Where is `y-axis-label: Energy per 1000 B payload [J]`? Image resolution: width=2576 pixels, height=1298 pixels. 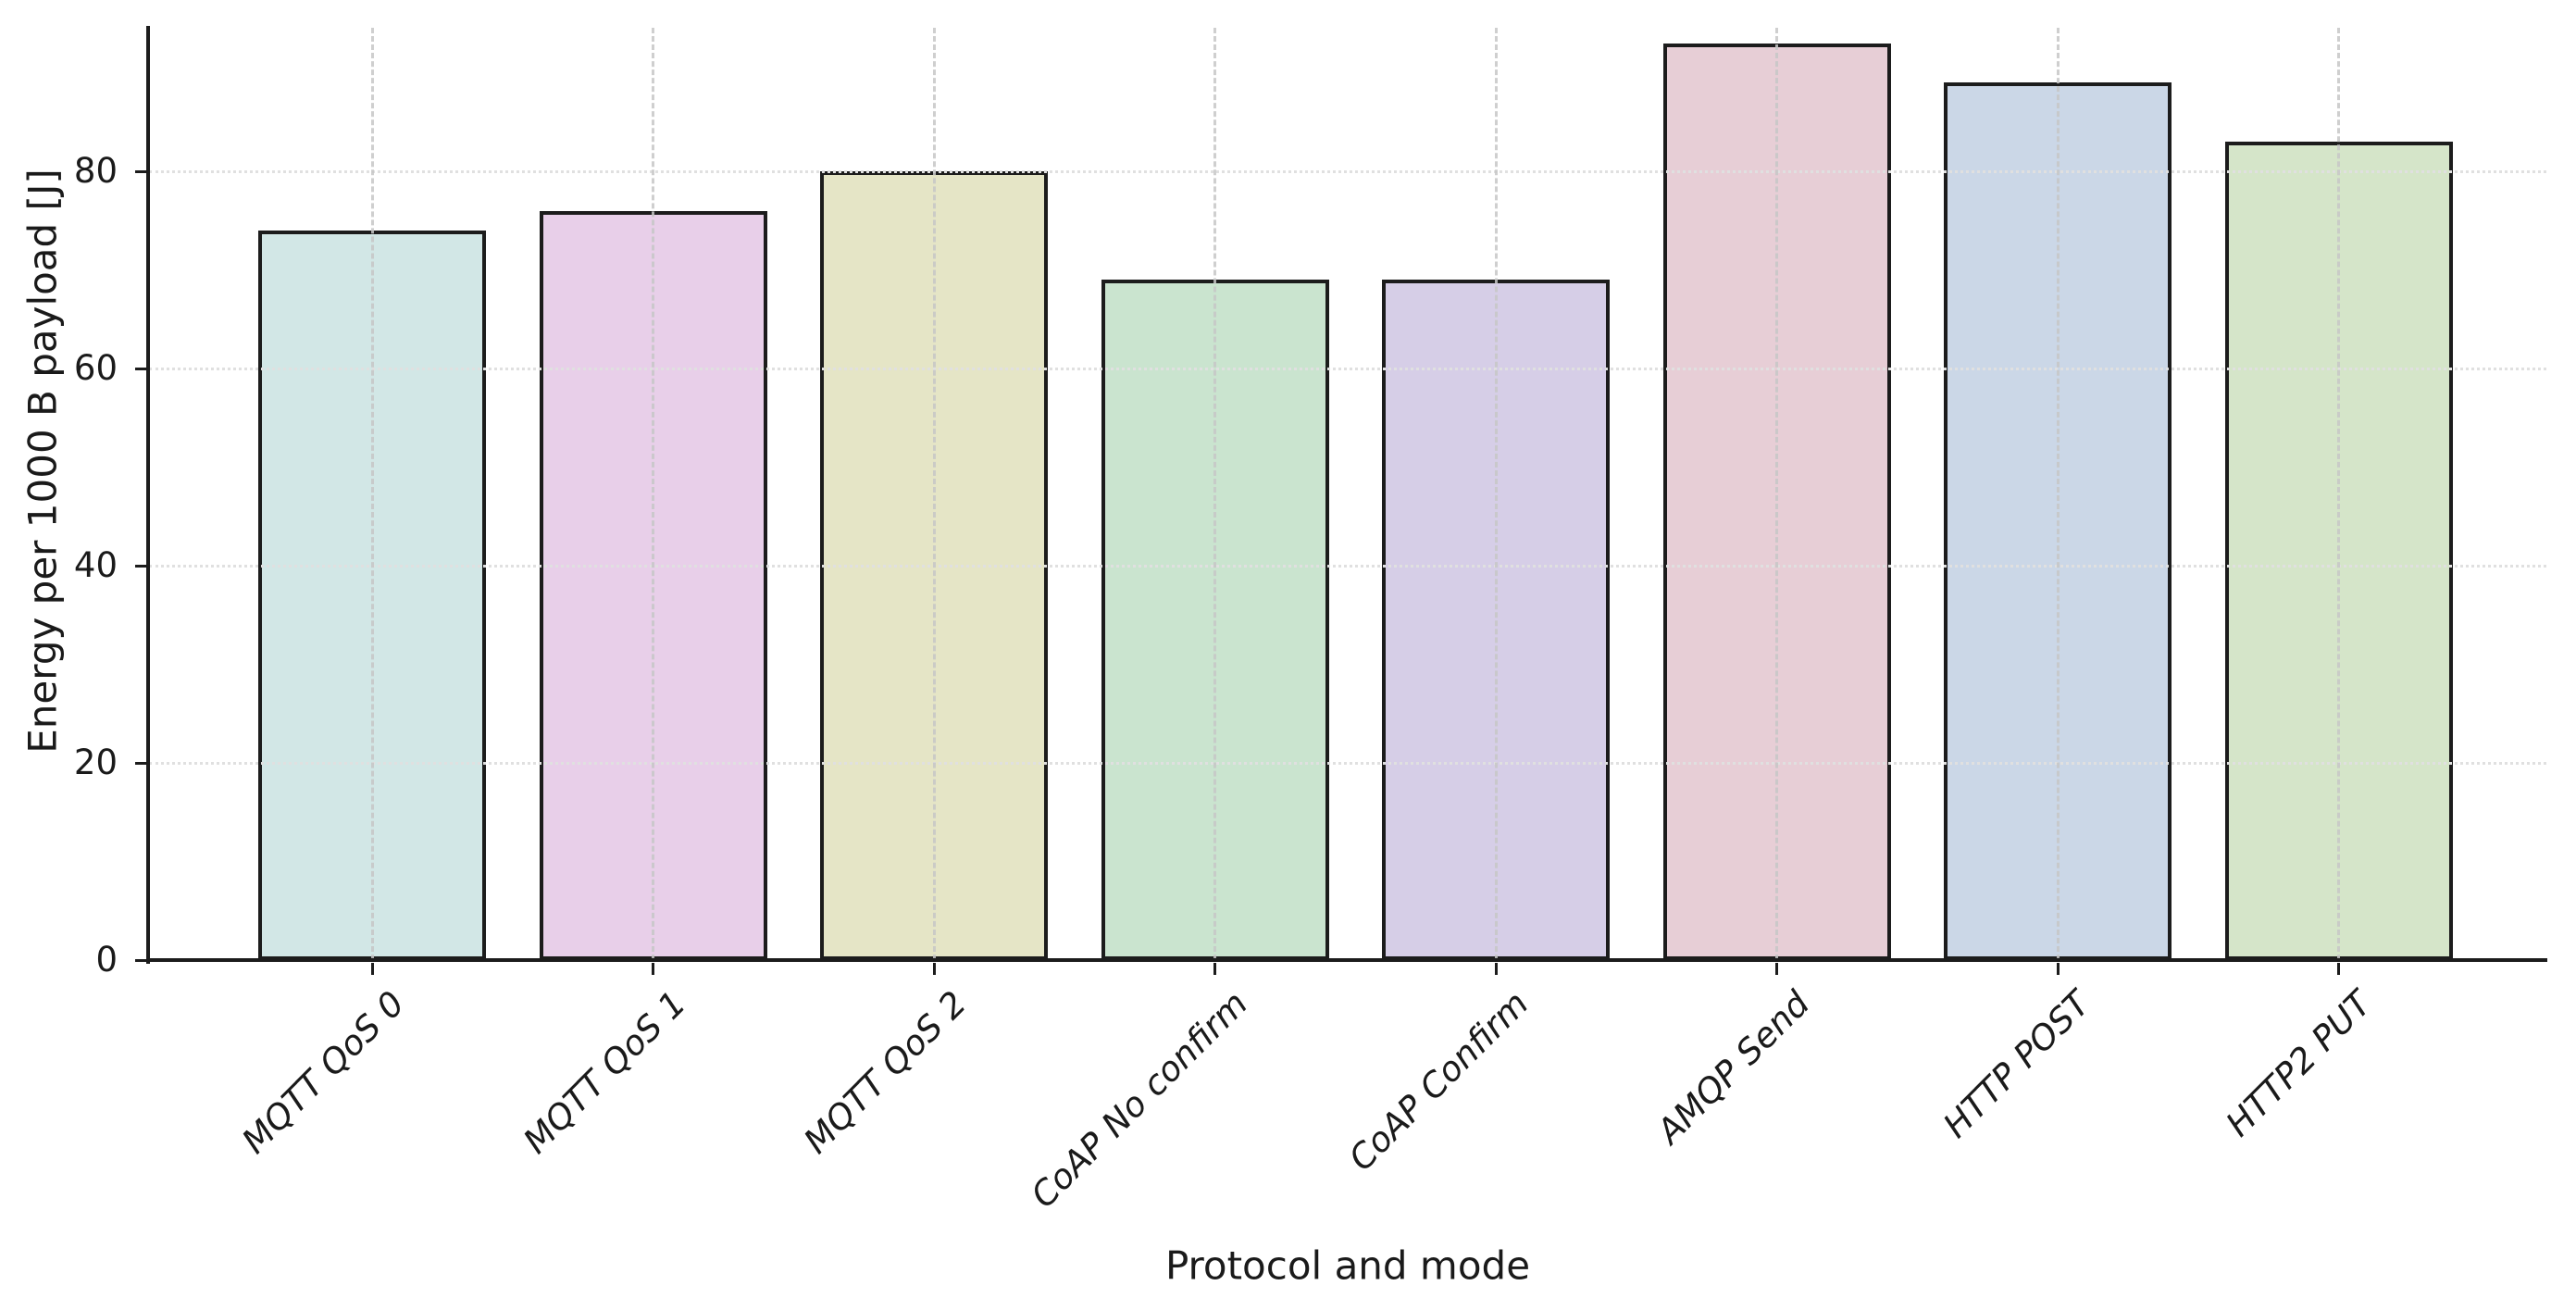
y-axis-label: Energy per 1000 B payload [J] is located at coordinates (42, 461).